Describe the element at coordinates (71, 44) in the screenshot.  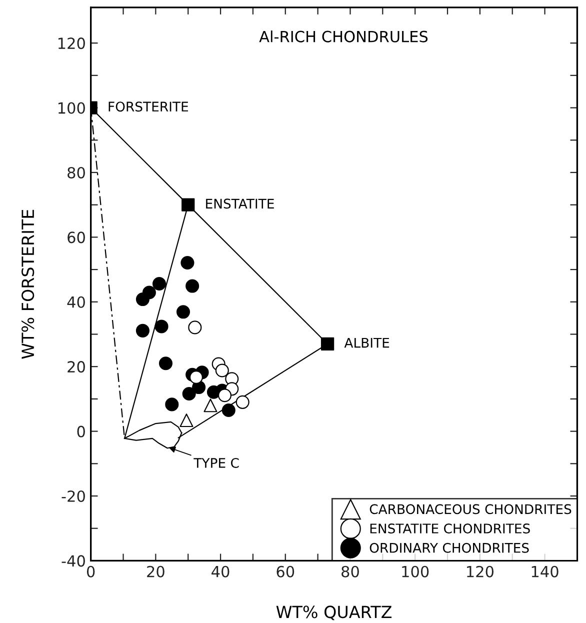
I see `y-tick-label: 120` at that location.